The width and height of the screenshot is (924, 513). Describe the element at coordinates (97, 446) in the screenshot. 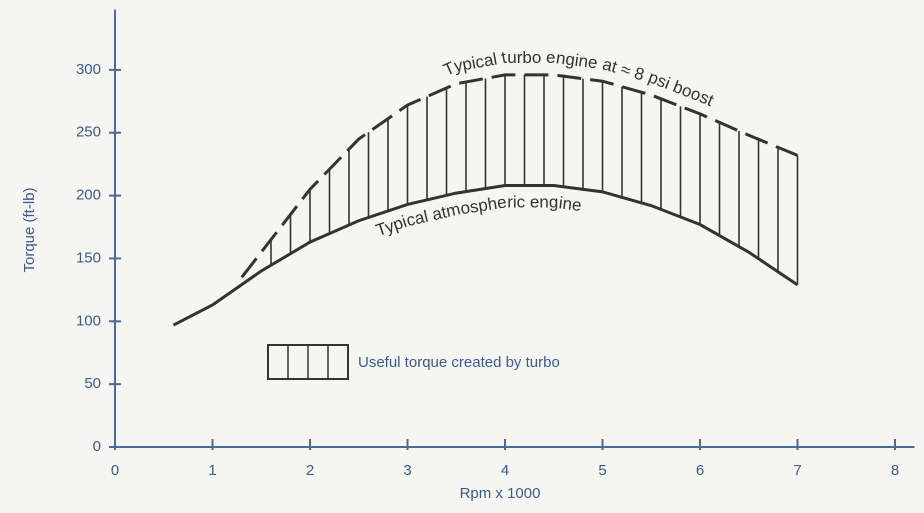

I see `y-tick-label: 0` at that location.